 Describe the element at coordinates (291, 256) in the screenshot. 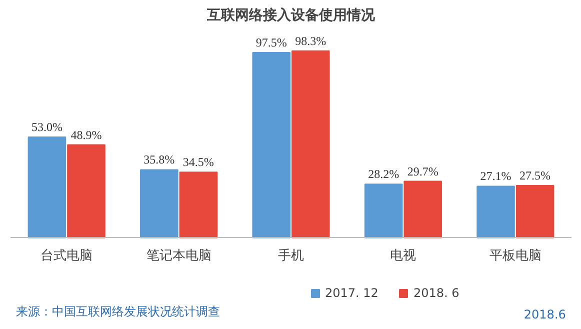

I see `x-tick-label: 手机` at that location.